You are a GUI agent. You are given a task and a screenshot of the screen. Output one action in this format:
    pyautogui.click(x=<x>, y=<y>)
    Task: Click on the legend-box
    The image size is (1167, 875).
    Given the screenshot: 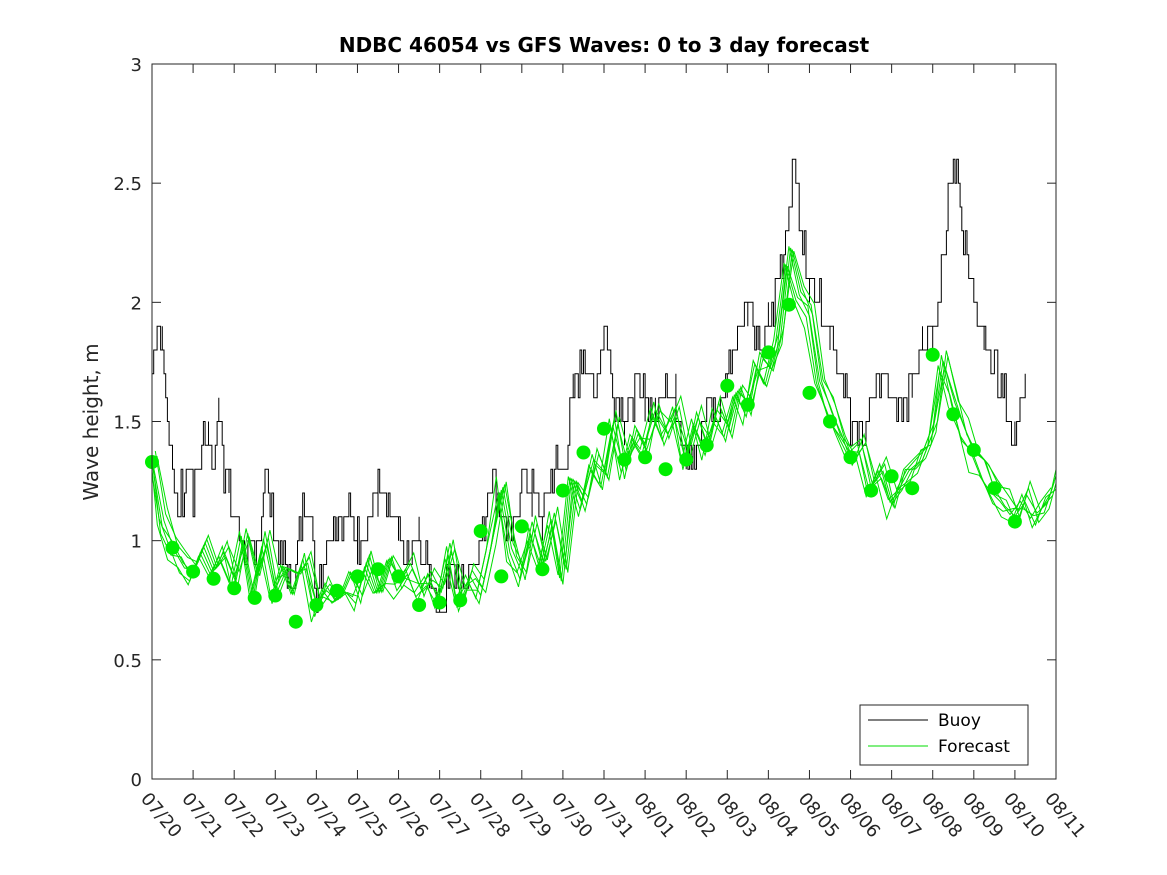 What is the action you would take?
    pyautogui.click(x=944, y=735)
    